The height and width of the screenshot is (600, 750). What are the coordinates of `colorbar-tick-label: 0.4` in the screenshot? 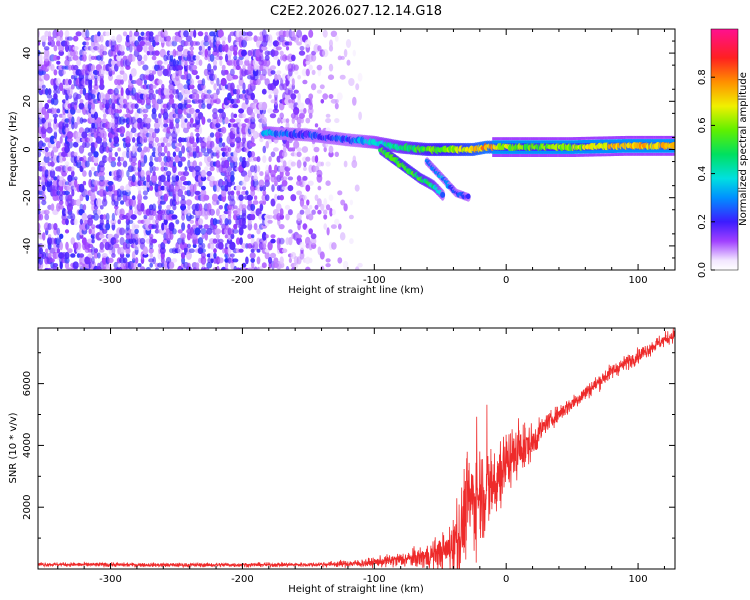 It's located at (702, 174).